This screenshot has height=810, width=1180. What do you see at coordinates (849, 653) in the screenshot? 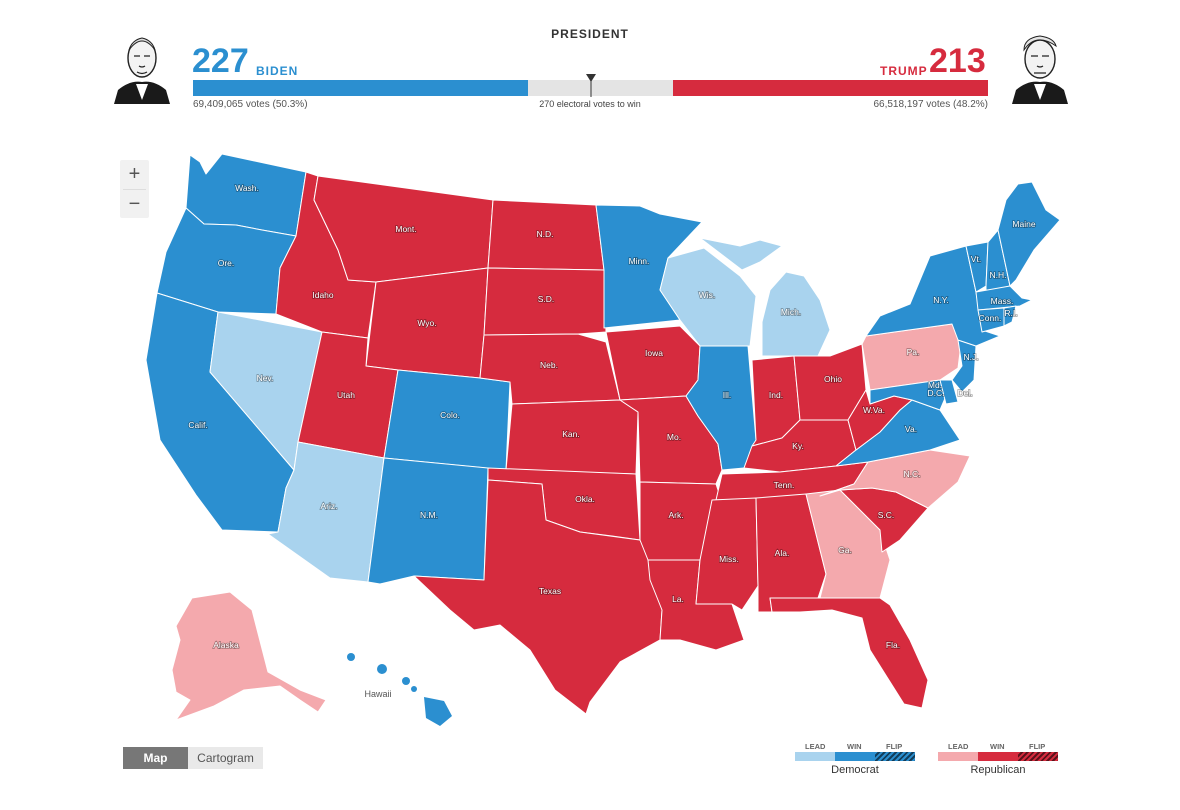
I see `state-fl` at bounding box center [849, 653].